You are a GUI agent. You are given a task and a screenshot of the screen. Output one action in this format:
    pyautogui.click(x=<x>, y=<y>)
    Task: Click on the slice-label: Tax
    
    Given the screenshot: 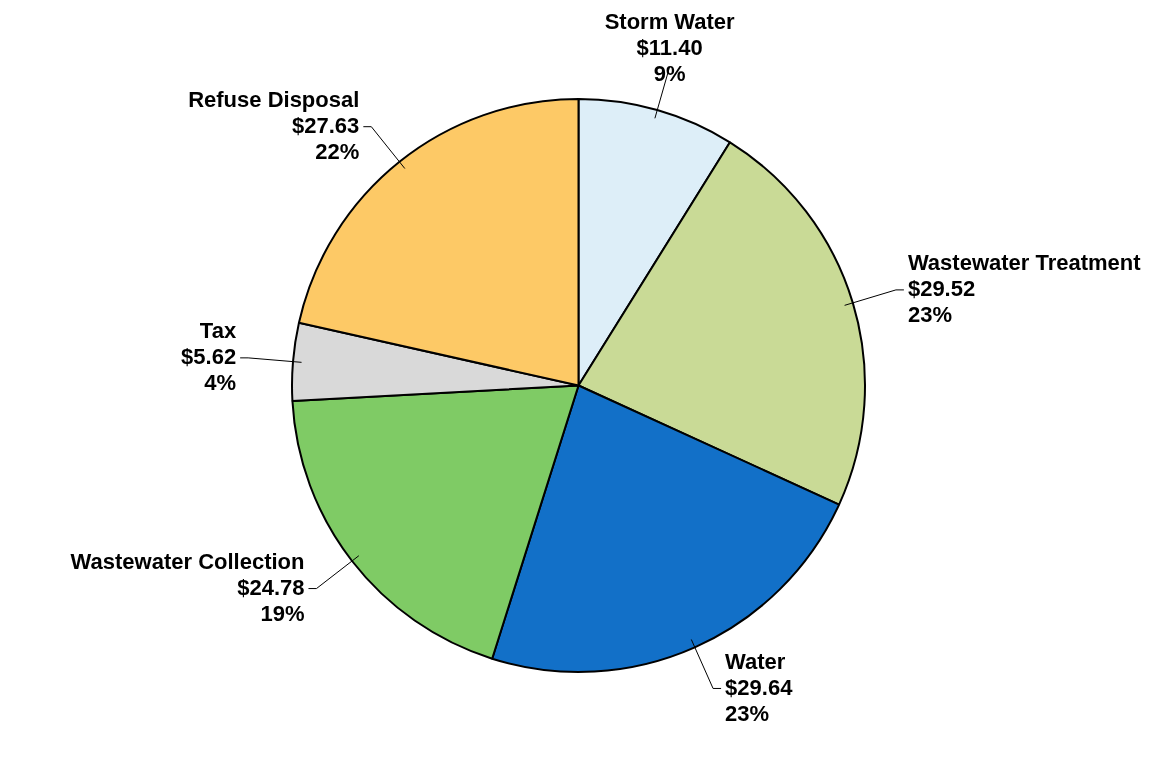 What is the action you would take?
    pyautogui.click(x=218, y=330)
    